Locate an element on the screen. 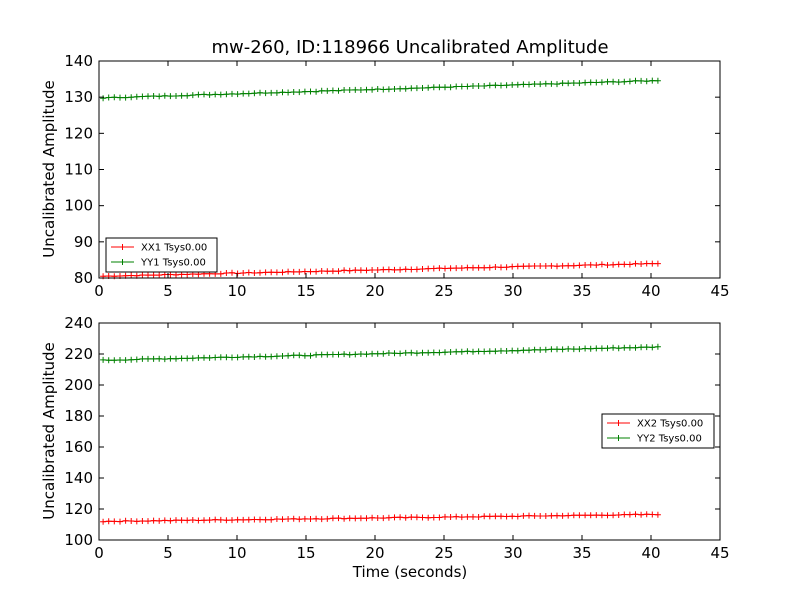 The image size is (800, 600). y-tick-label: 80 is located at coordinates (83, 278).